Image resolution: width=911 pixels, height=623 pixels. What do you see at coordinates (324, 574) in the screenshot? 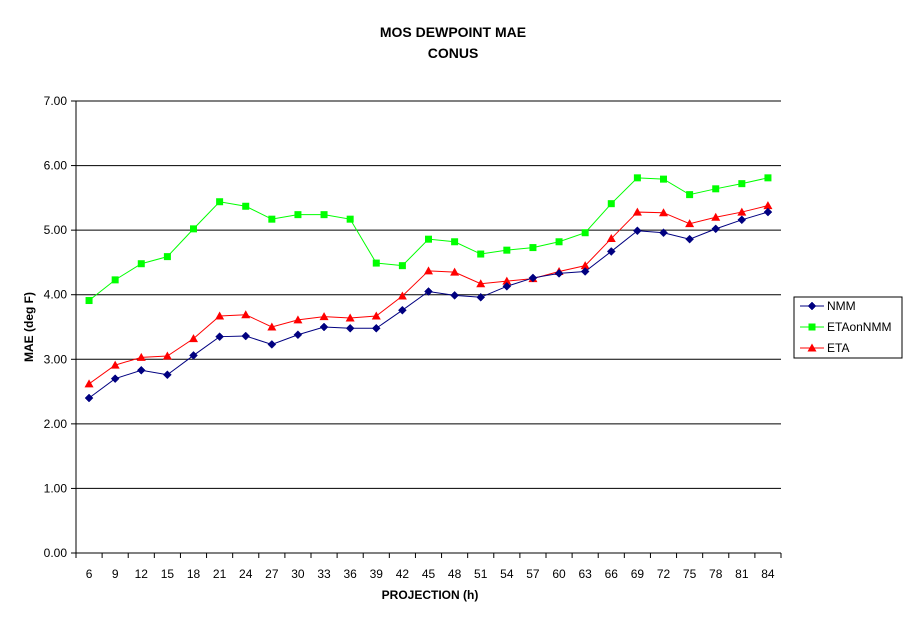
I see `x-tick-label: 33` at bounding box center [324, 574].